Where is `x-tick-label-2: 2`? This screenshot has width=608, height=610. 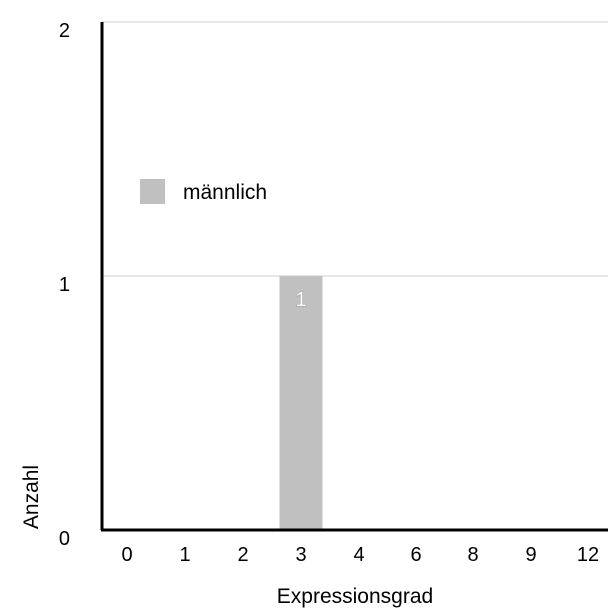
x-tick-label-2: 2 is located at coordinates (242, 555).